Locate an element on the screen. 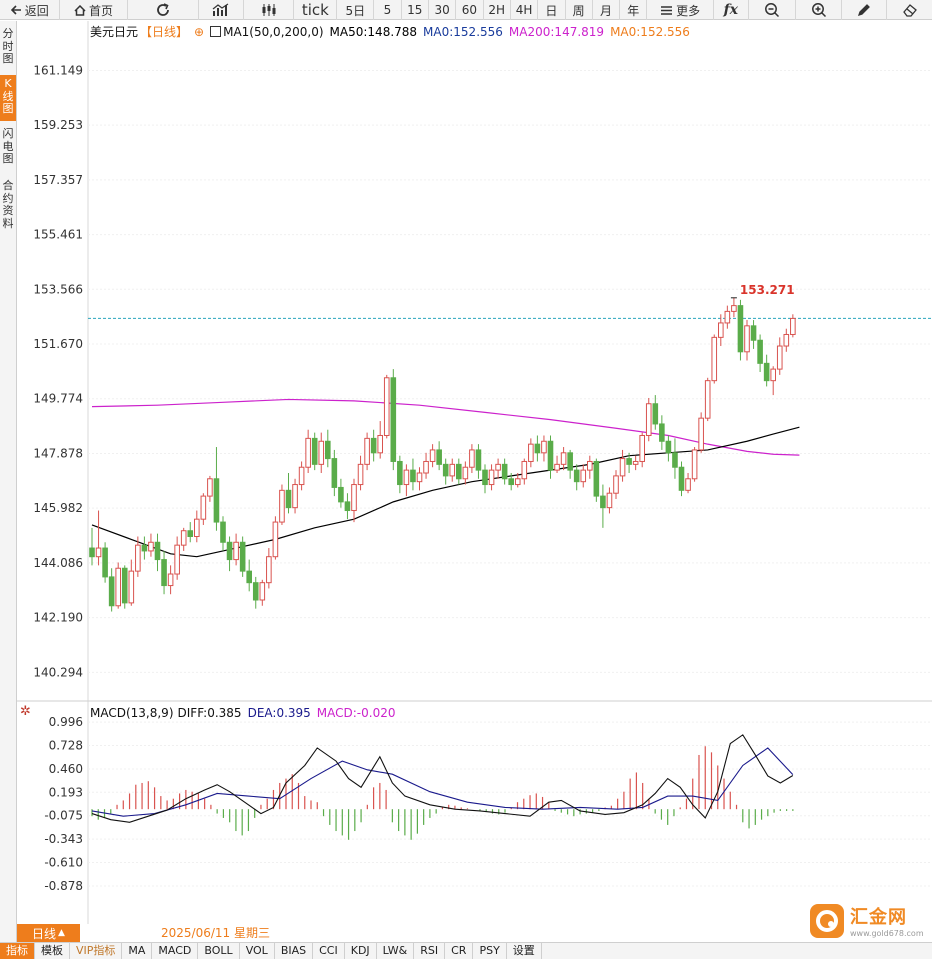 The width and height of the screenshot is (932, 959). indicator-tab-6: VOL is located at coordinates (257, 951).